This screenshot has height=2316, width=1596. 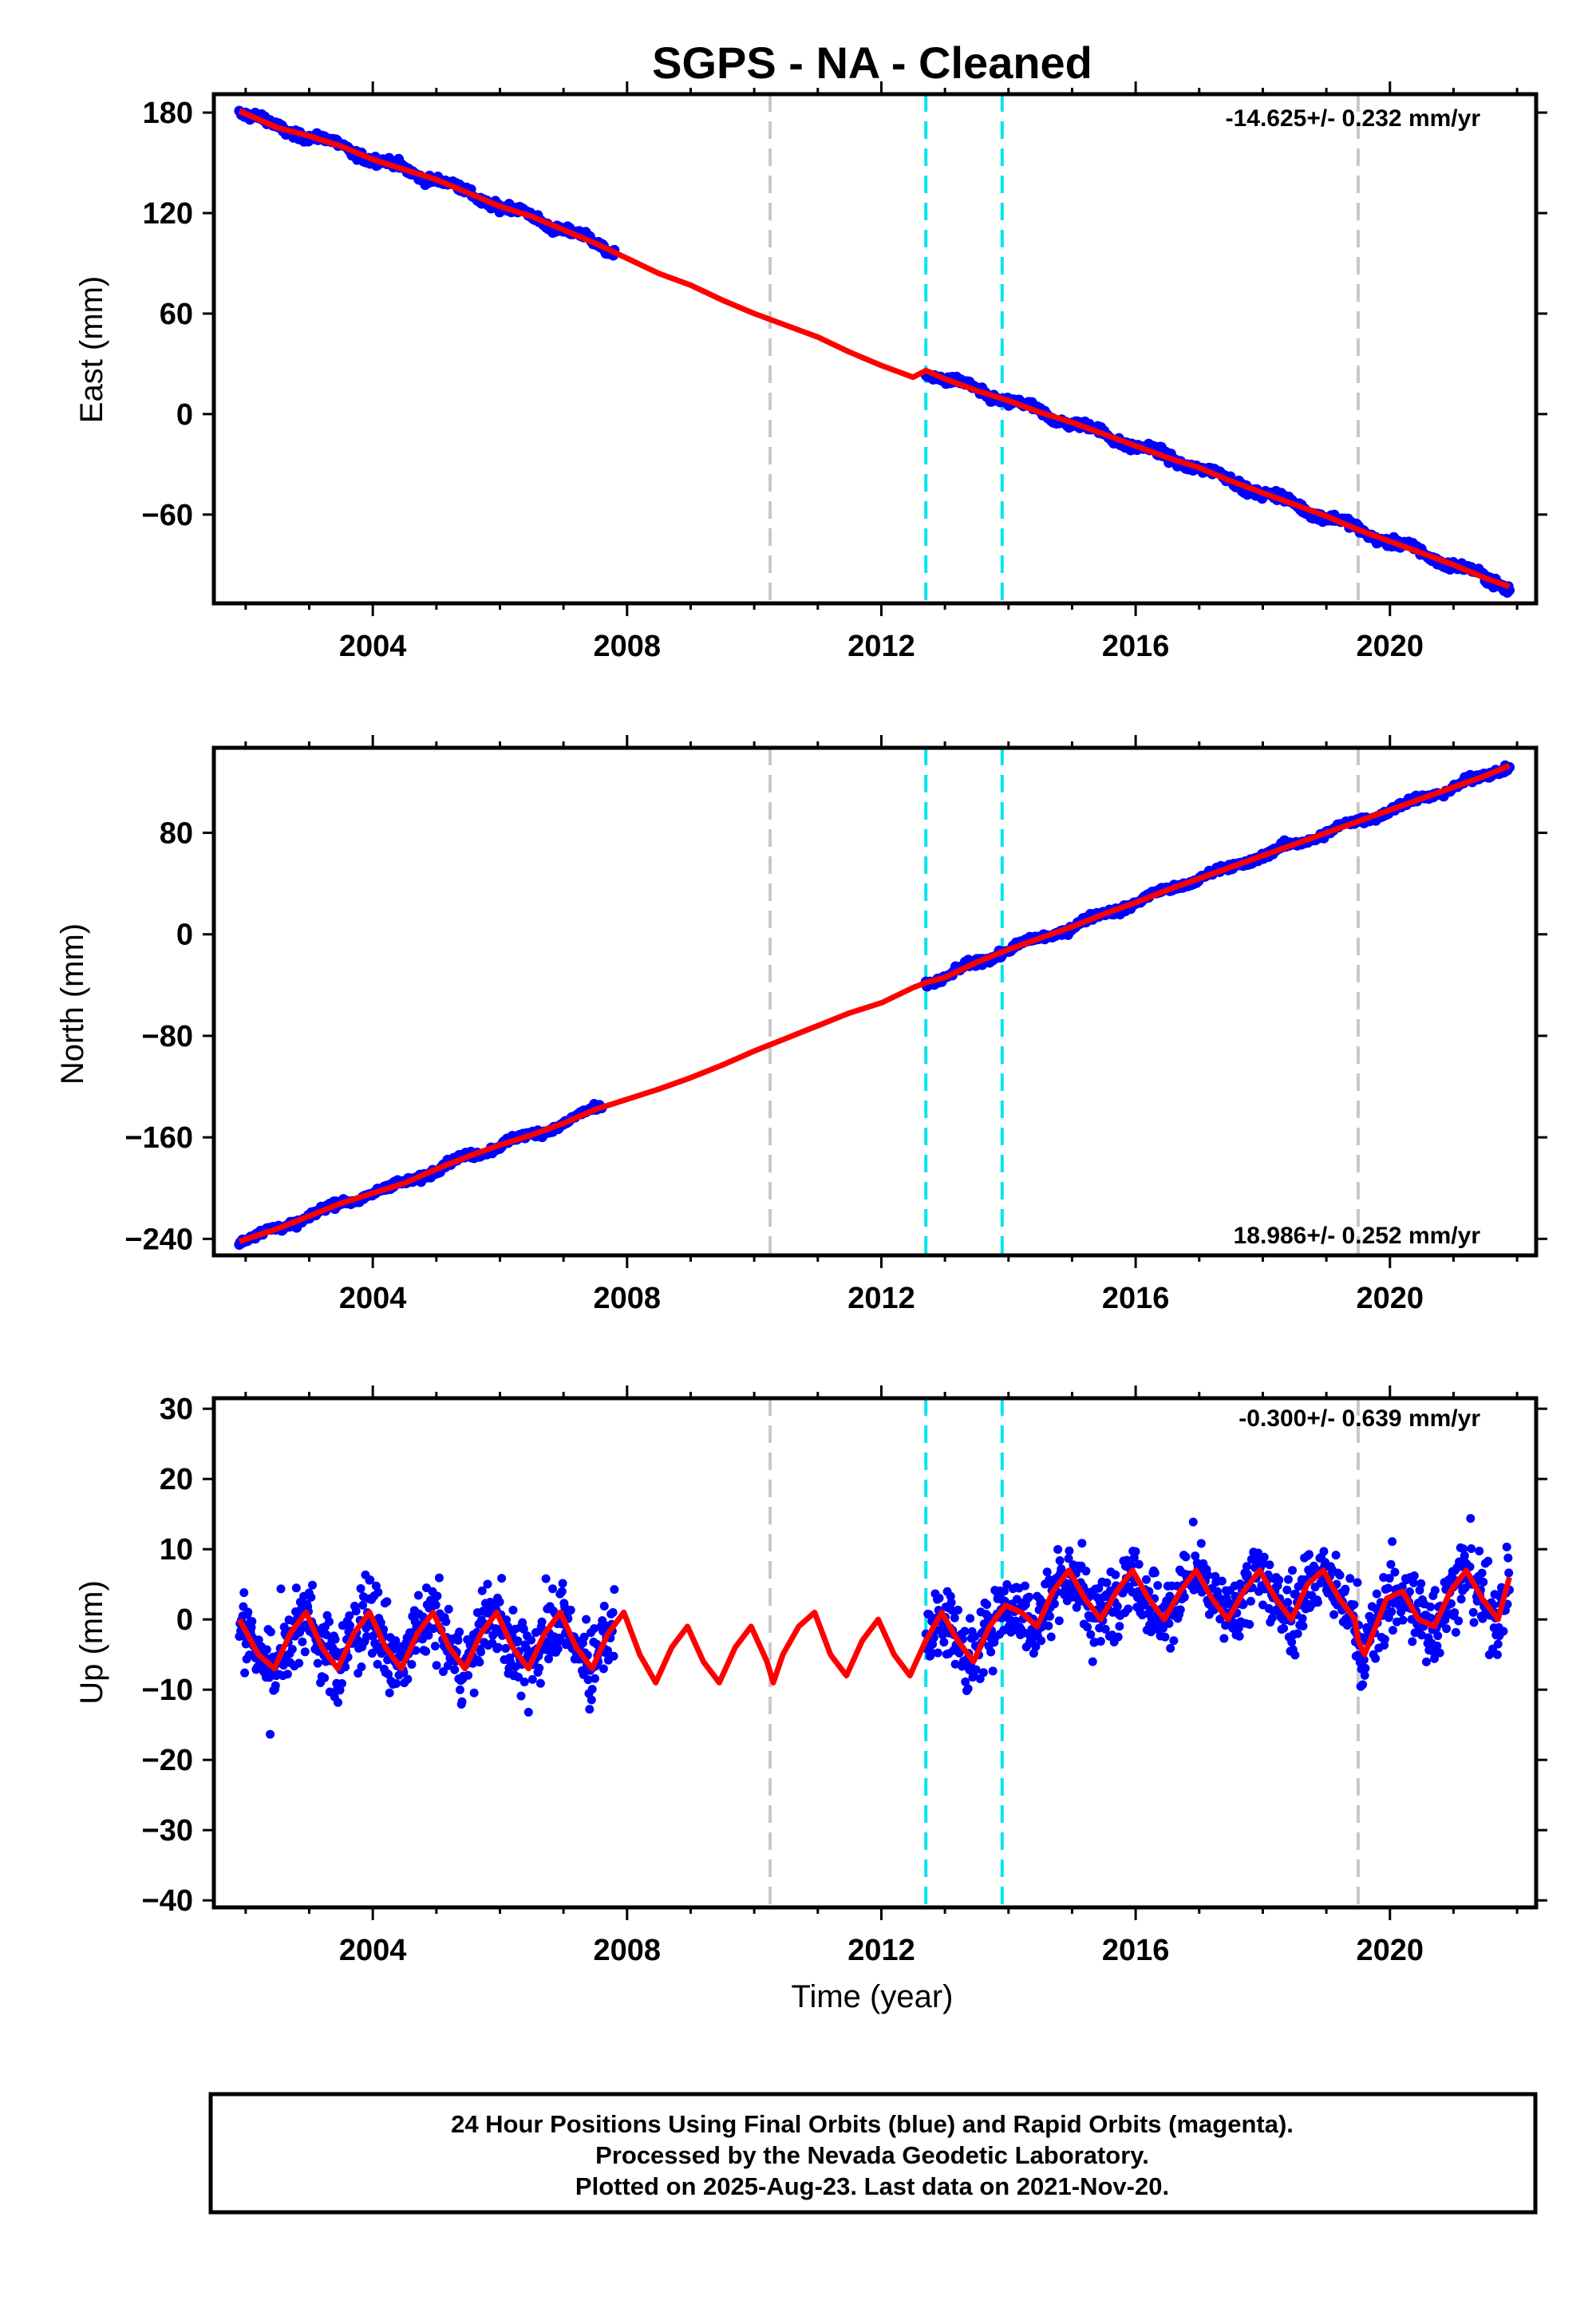 I want to click on x-tick-label: 2004, so click(x=373, y=646).